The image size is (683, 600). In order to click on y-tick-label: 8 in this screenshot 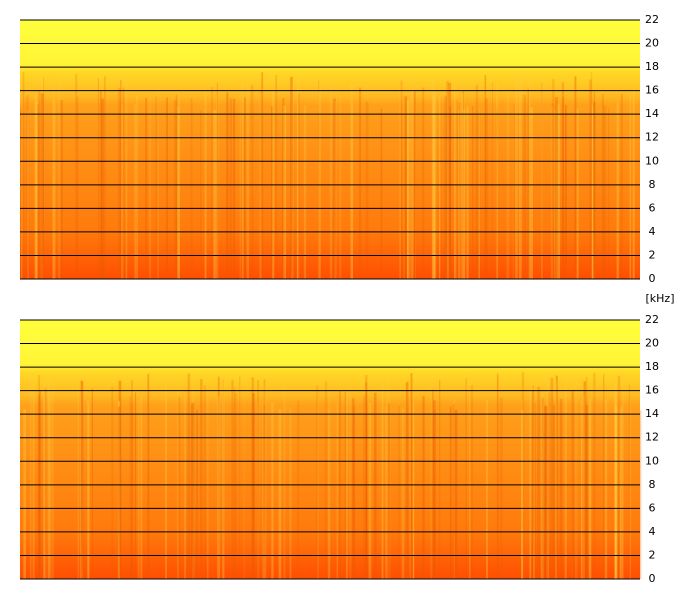, I will do `click(652, 484)`.